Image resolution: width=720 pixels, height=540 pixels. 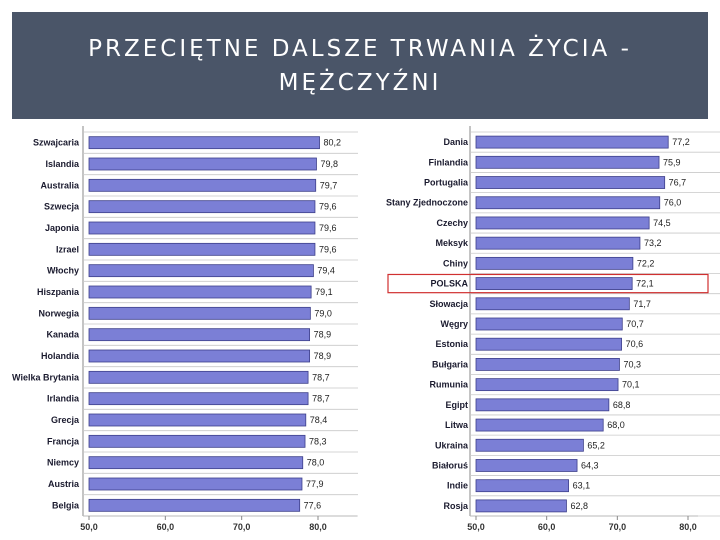 I want to click on left-x-tick-label: 60,0, so click(x=166, y=527).